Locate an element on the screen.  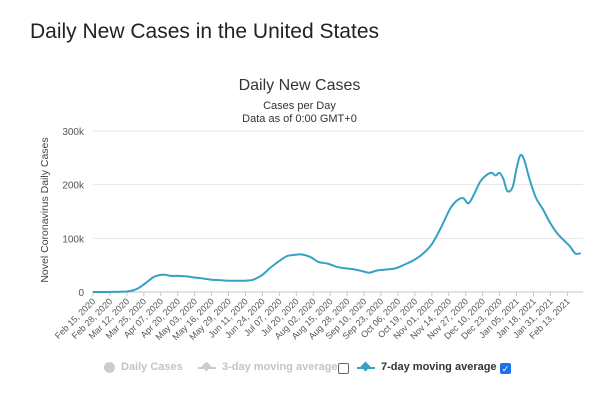
legend-item-daily-cases: Daily Cases is located at coordinates (143, 367).